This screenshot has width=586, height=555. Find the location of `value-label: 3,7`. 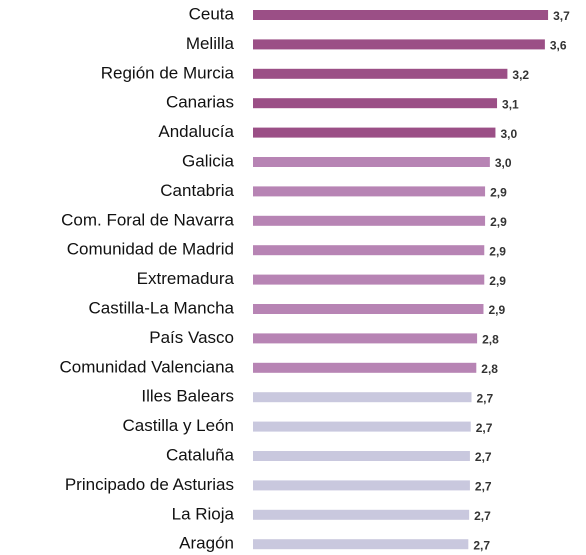

value-label: 3,7 is located at coordinates (561, 16).